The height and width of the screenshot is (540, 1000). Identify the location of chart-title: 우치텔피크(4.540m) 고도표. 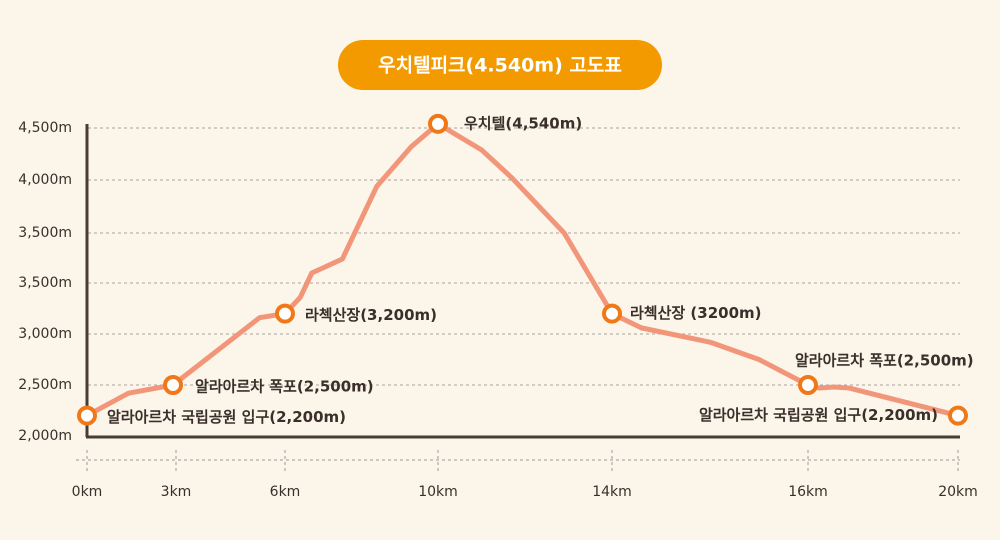
(500, 66).